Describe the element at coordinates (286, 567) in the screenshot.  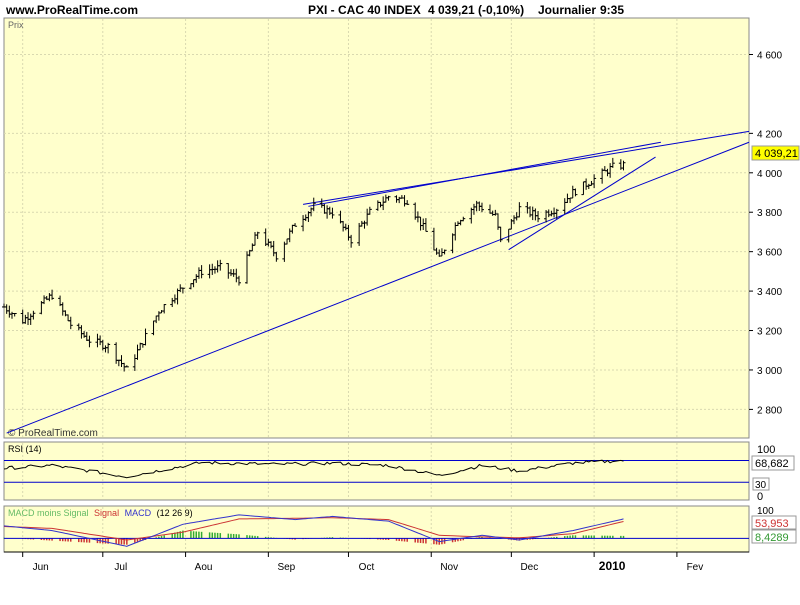
I see `x-tick-label: Sep` at that location.